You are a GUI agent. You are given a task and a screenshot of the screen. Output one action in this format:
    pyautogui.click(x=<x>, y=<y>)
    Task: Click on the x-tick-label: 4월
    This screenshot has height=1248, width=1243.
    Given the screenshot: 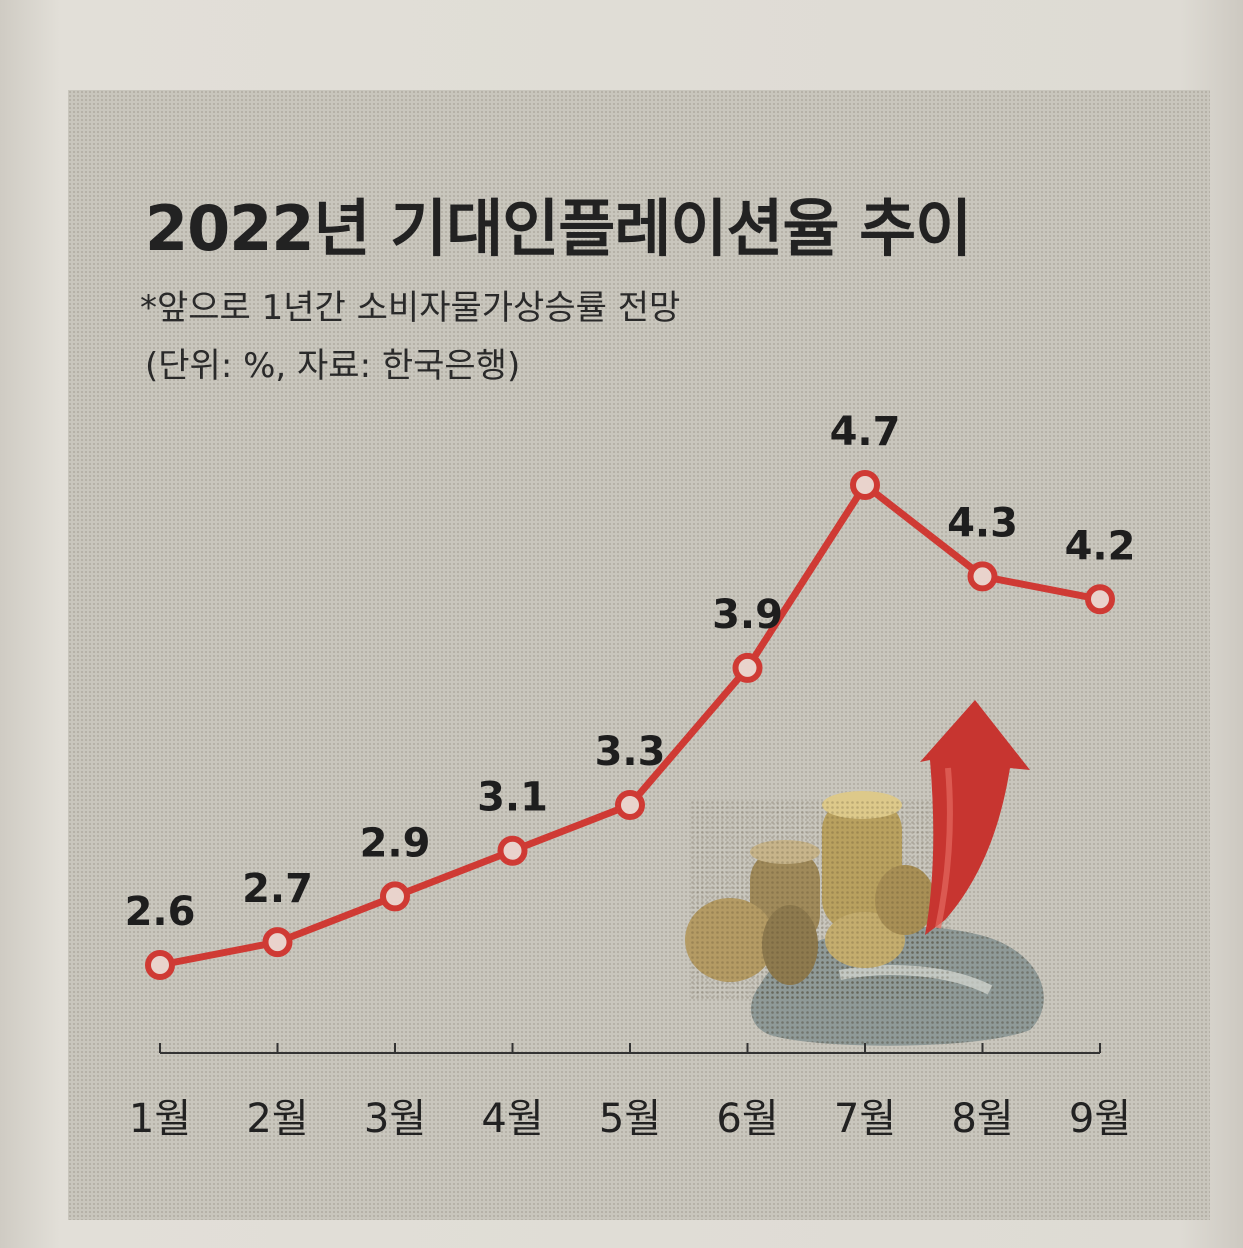 What is the action you would take?
    pyautogui.click(x=512, y=1119)
    